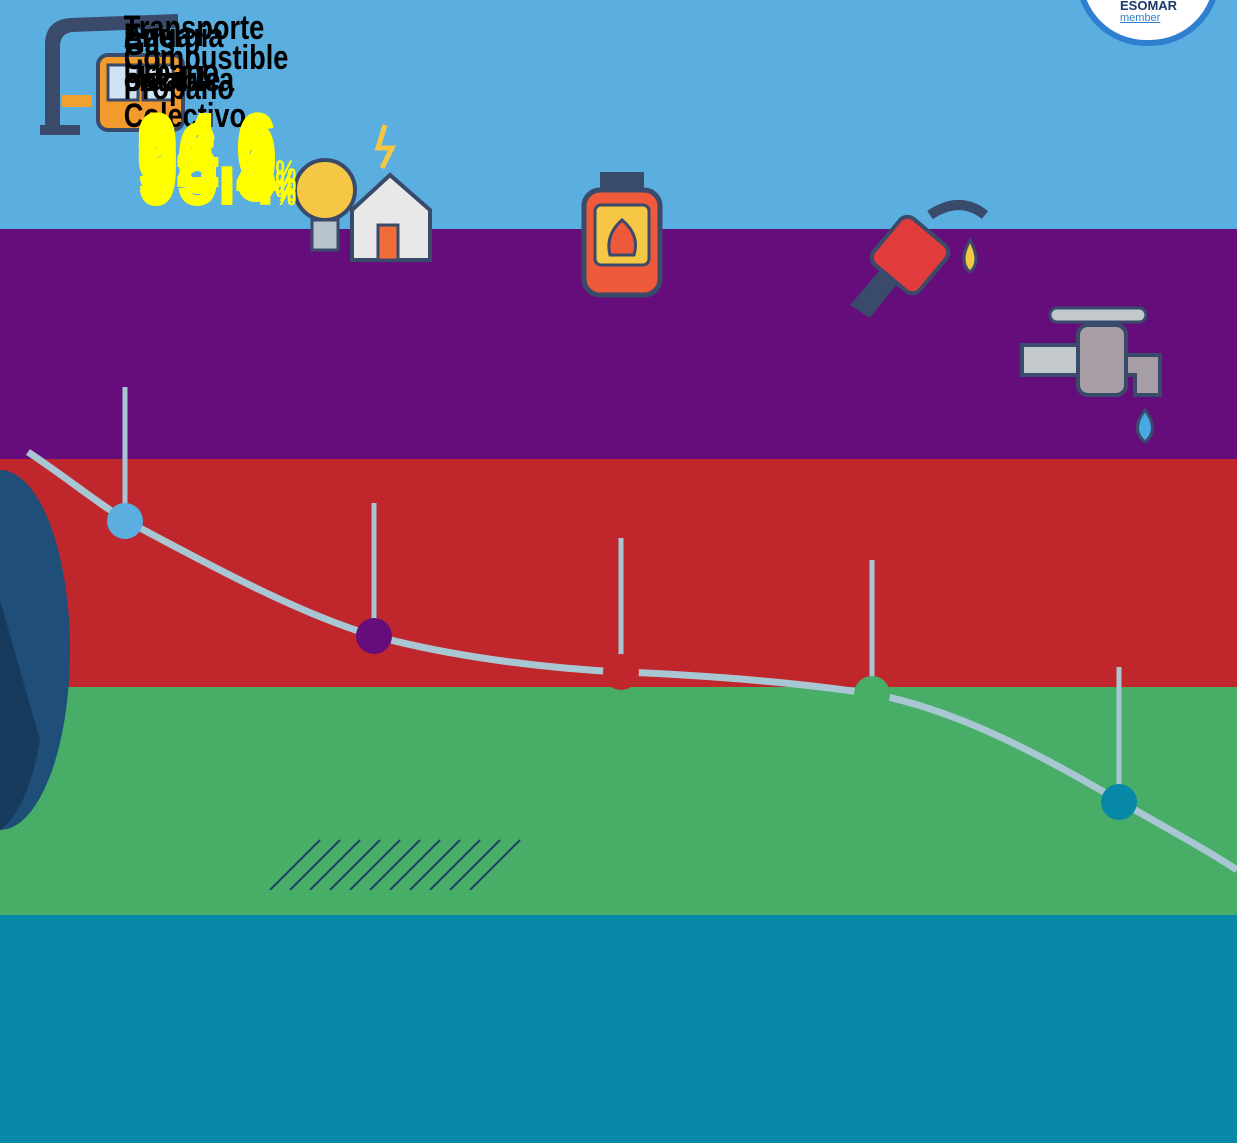  Describe the element at coordinates (207, 171) in the screenshot. I see `value-number: 95.4` at that location.